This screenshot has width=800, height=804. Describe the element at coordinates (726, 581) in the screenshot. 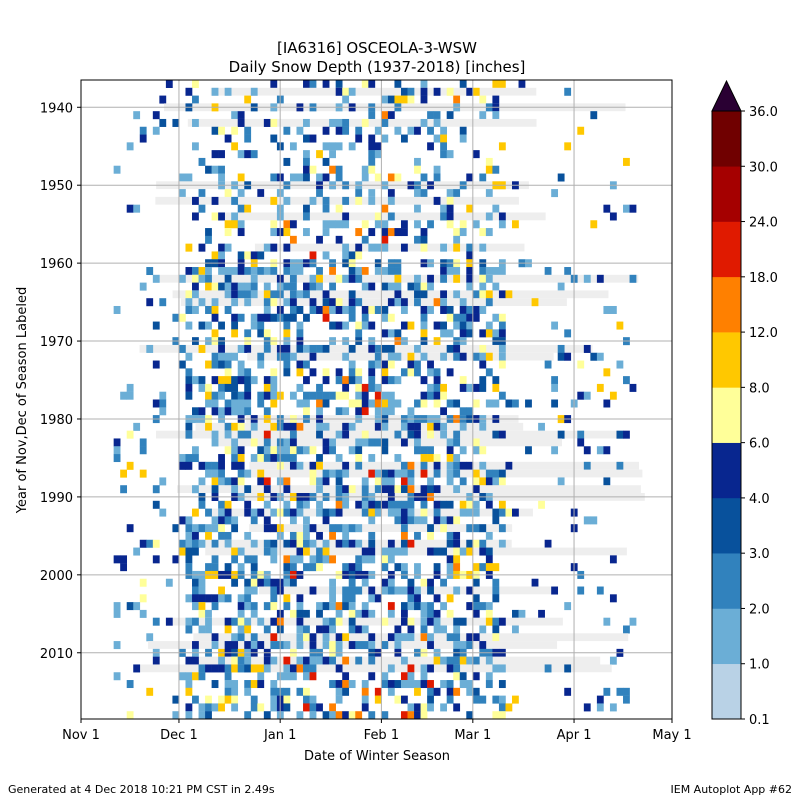

I see `colorbar-swatch` at that location.